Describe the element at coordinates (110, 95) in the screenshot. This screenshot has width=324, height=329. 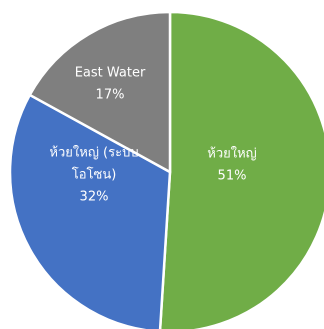
I see `slice-percent-label: 17%` at that location.